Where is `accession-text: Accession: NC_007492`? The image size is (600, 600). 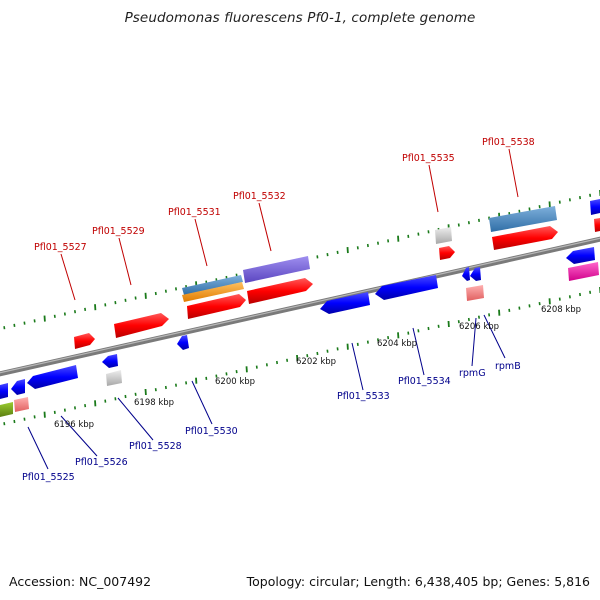 accession-text: Accession: NC_007492 is located at coordinates (80, 581).